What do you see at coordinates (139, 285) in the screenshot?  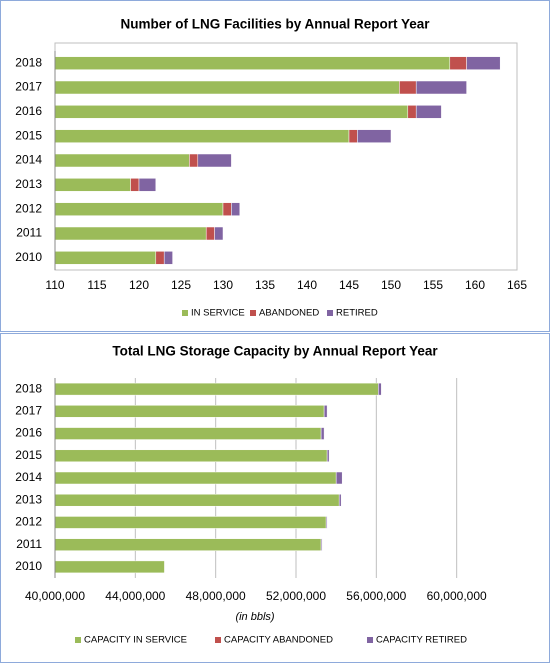 I see `x-tick-label: 120` at bounding box center [139, 285].